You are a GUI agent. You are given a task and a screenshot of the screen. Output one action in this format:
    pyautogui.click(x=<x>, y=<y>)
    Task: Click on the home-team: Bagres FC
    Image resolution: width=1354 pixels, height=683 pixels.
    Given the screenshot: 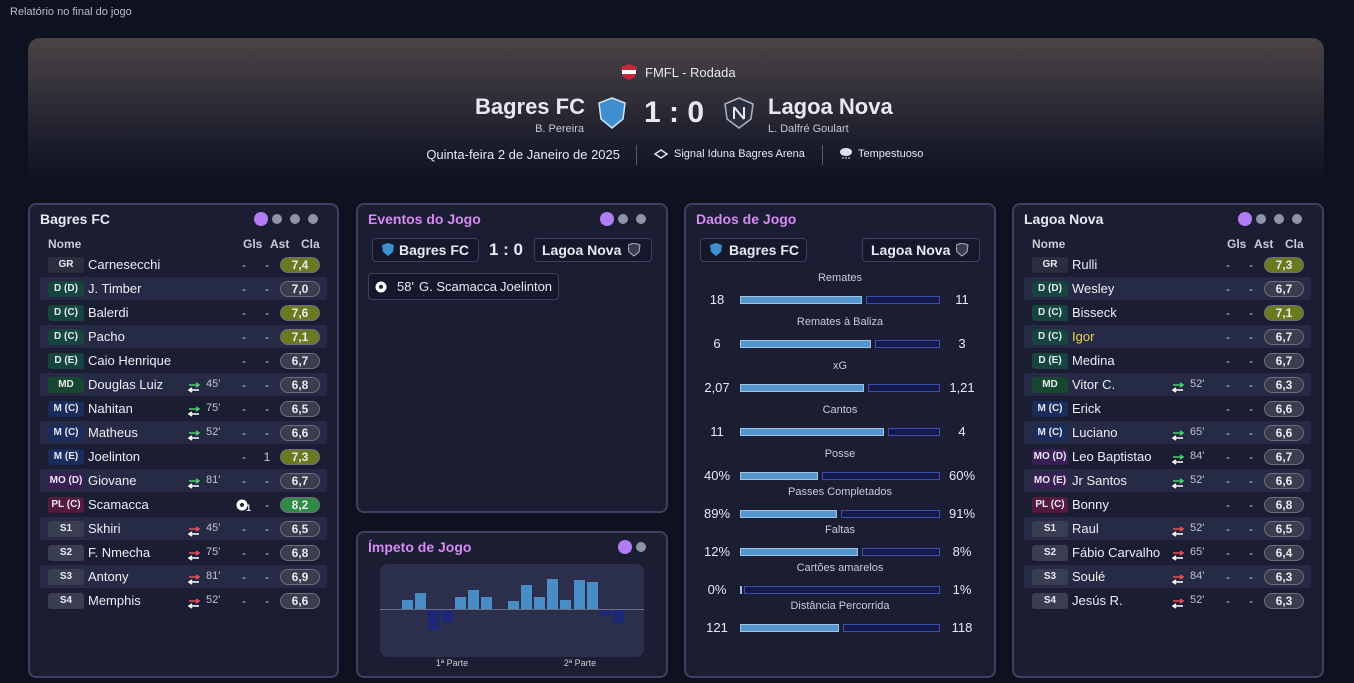 What is the action you would take?
    pyautogui.click(x=529, y=106)
    